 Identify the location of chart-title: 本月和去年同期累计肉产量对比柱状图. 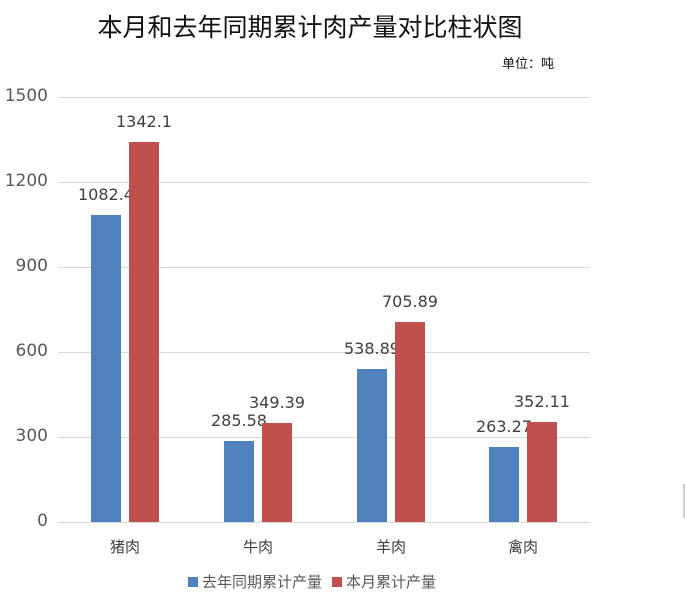
(310, 27).